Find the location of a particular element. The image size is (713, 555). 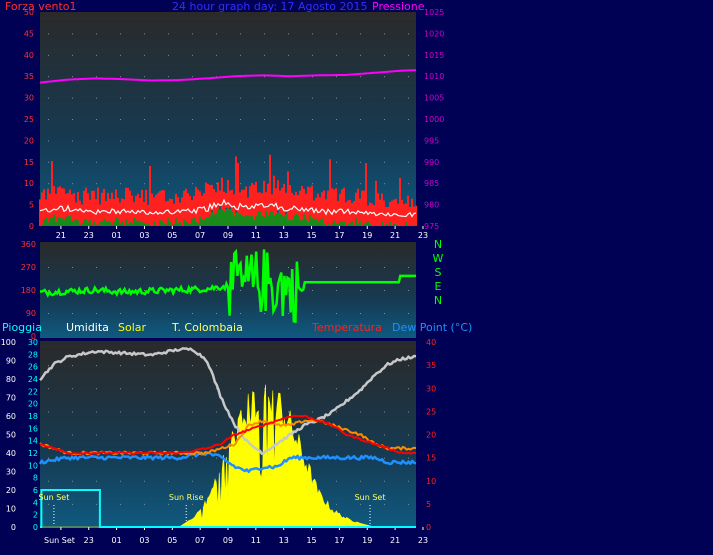

x-tick-label: 19 is located at coordinates (367, 540).